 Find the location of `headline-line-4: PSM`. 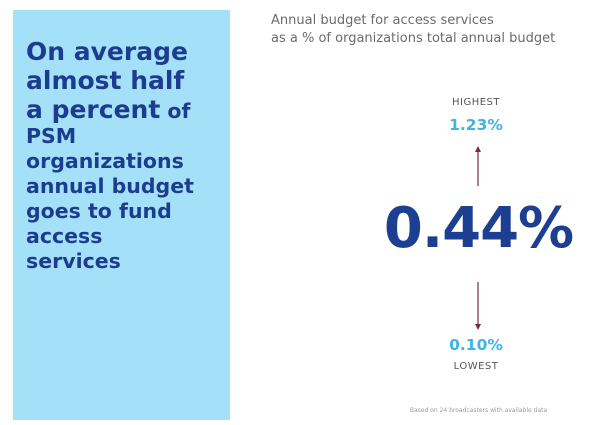

headline-line-4: PSM is located at coordinates (51, 136).